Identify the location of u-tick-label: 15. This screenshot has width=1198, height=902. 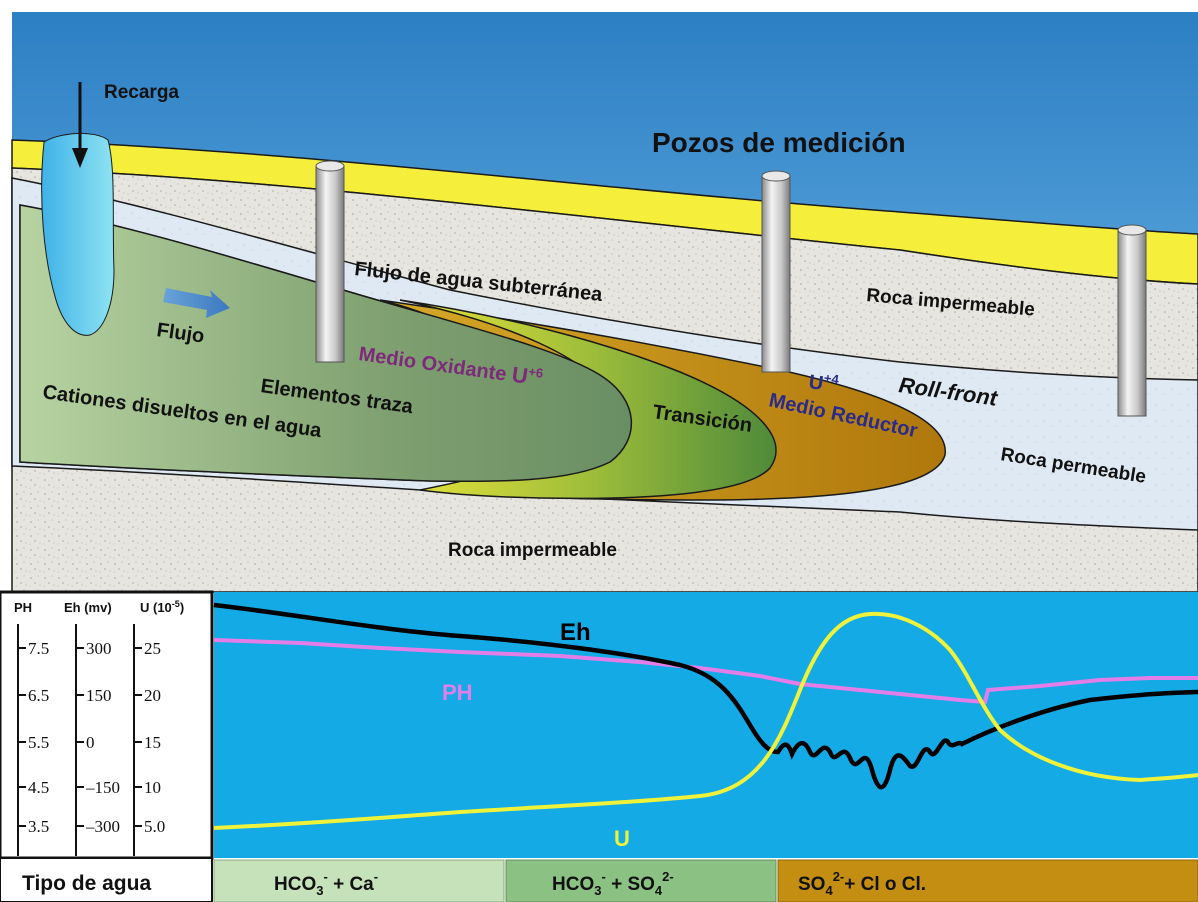
(152, 742).